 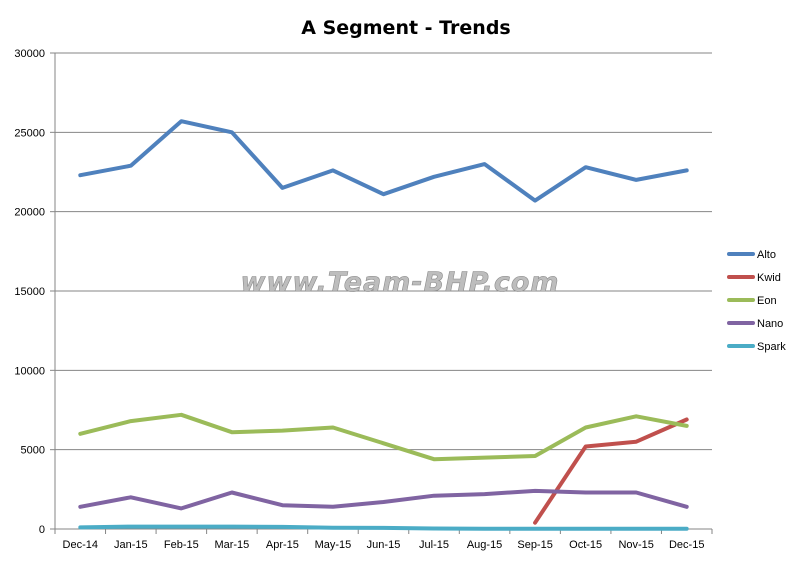 What do you see at coordinates (383, 437) in the screenshot?
I see `series-line-eon` at bounding box center [383, 437].